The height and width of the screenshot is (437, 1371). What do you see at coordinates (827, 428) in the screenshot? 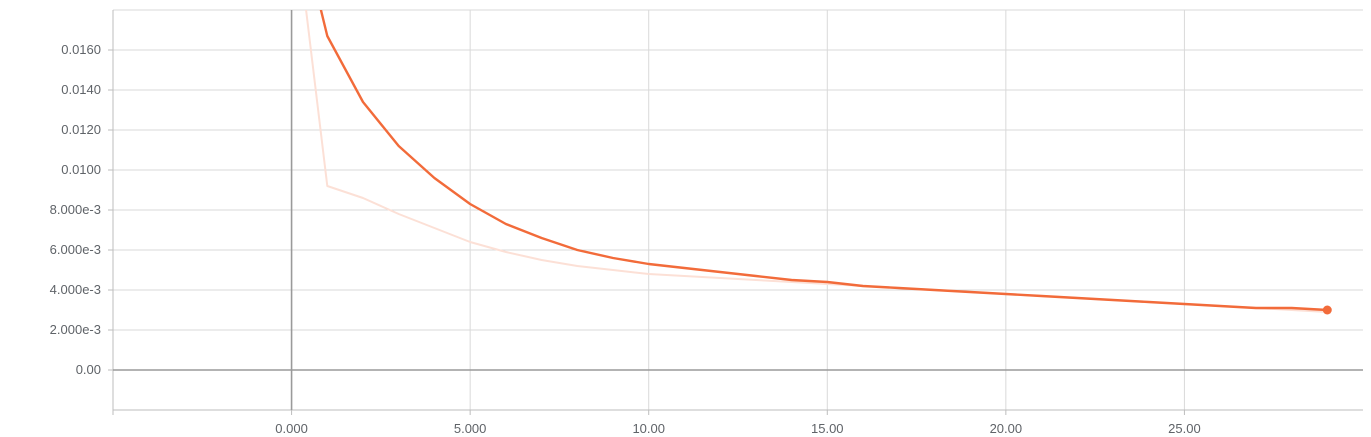
I see `x-tick-label: 15.00` at bounding box center [827, 428].